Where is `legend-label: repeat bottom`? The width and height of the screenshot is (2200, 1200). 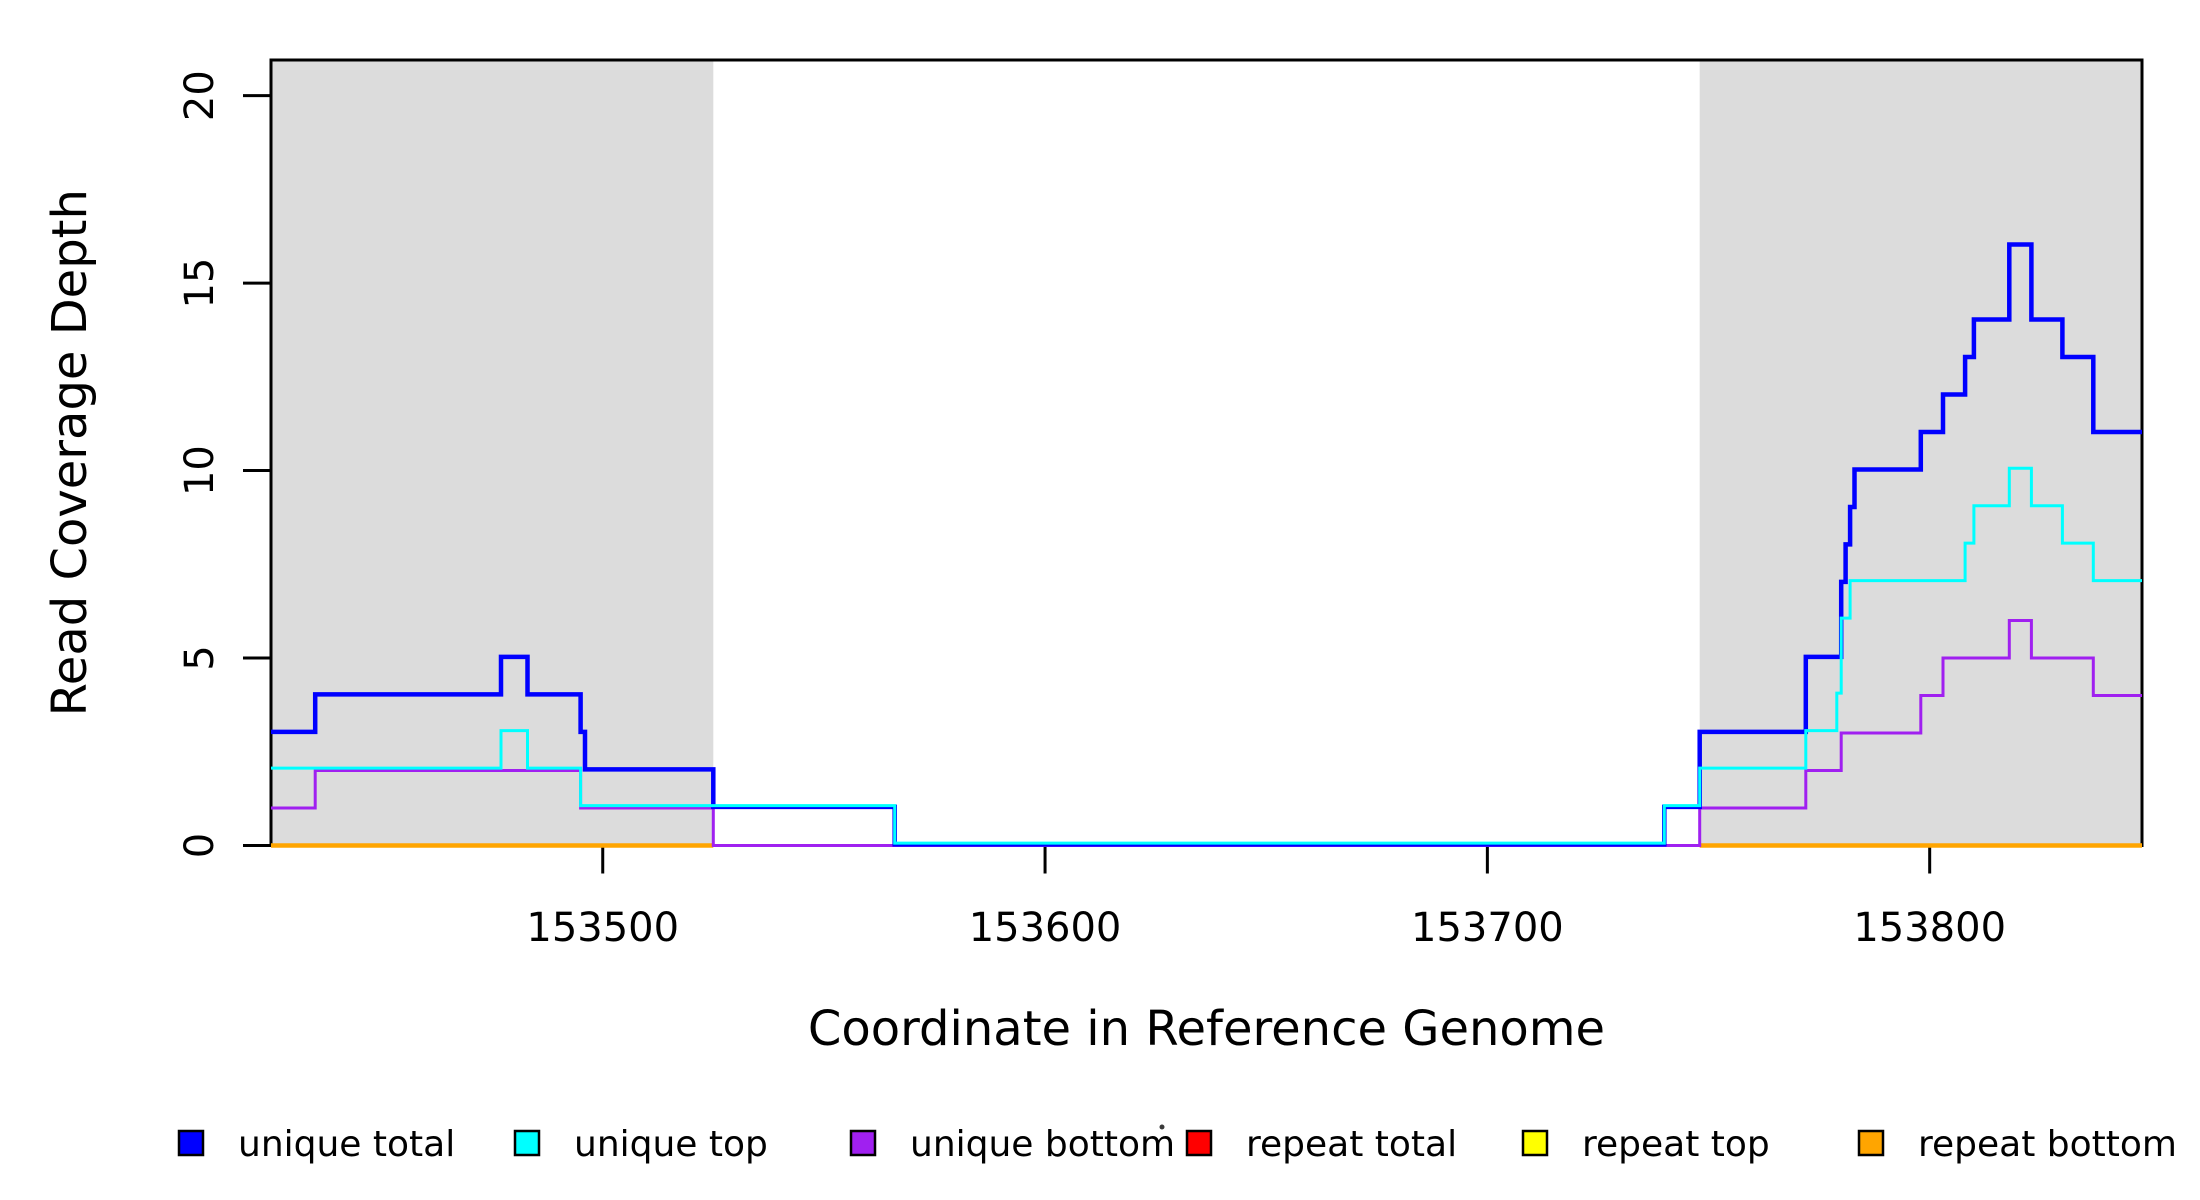 legend-label: repeat bottom is located at coordinates (2047, 1144).